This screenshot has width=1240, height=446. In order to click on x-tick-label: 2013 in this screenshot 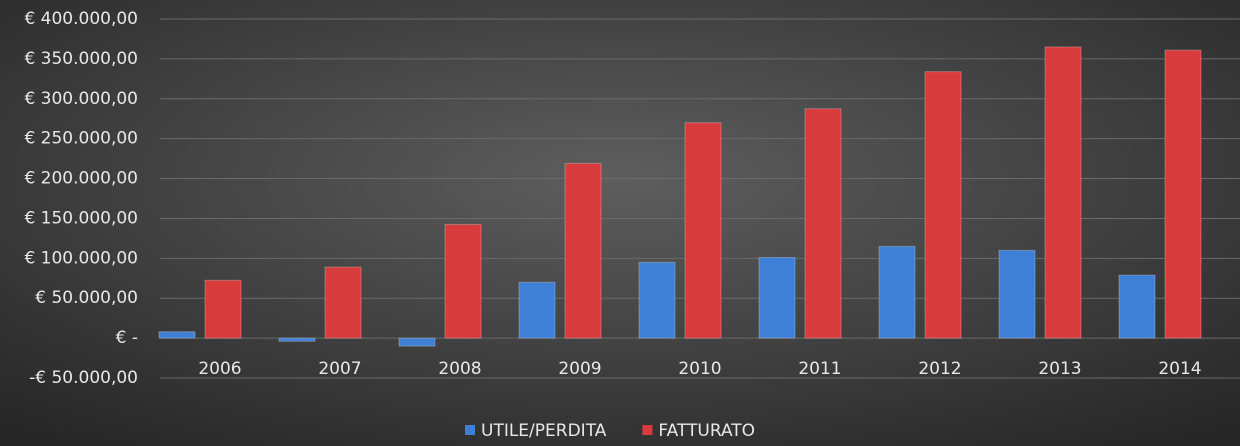, I will do `click(1059, 369)`.